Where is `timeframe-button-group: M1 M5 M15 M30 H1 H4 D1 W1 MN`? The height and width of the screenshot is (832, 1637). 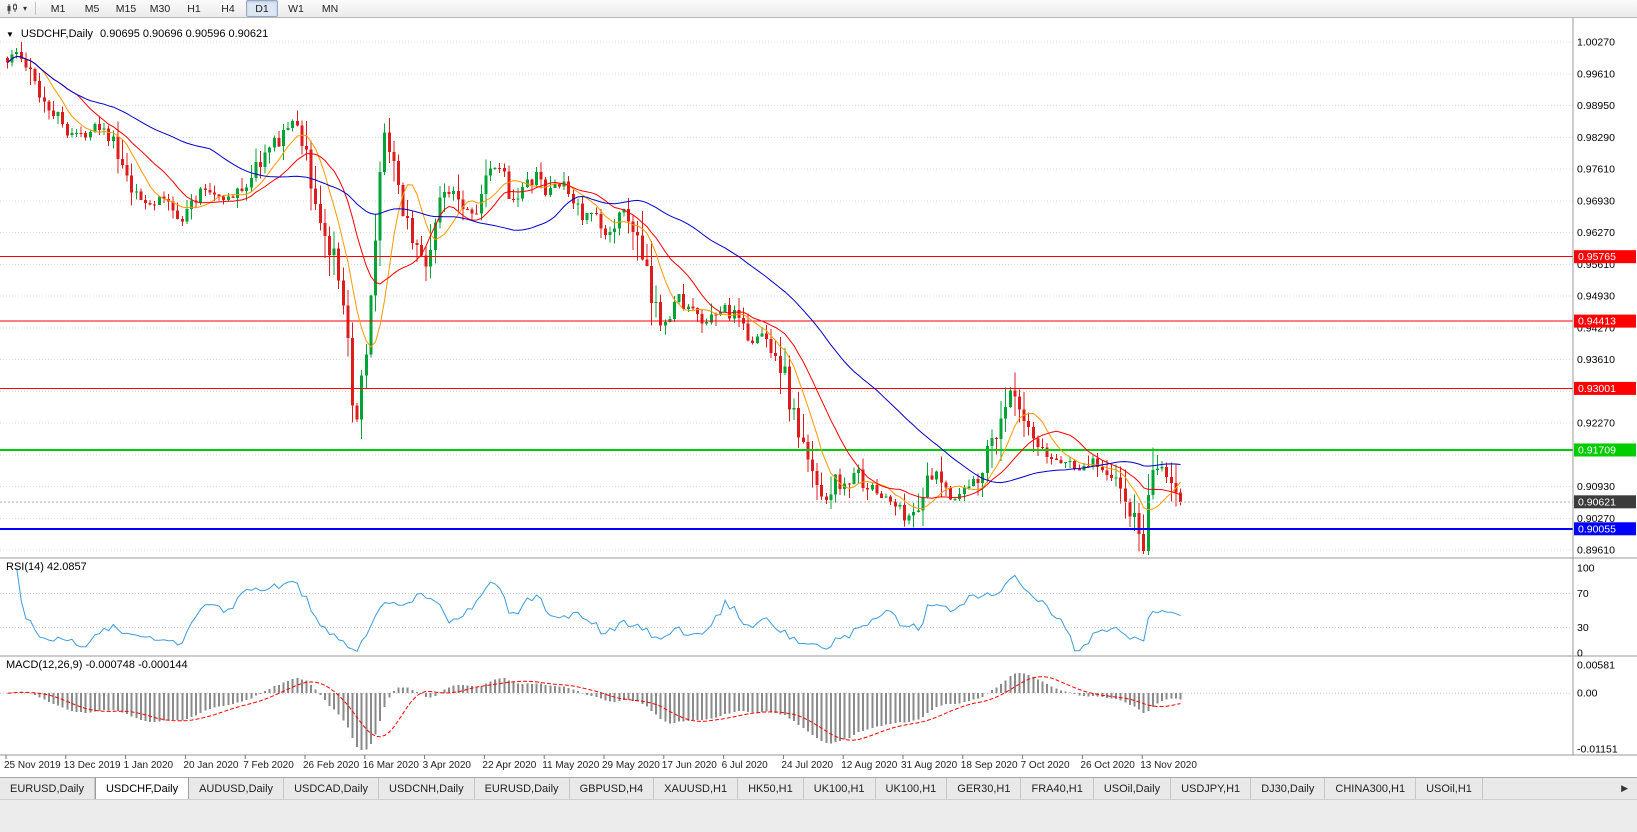 timeframe-button-group: M1 M5 M15 M30 H1 H4 D1 W1 MN is located at coordinates (194, 8).